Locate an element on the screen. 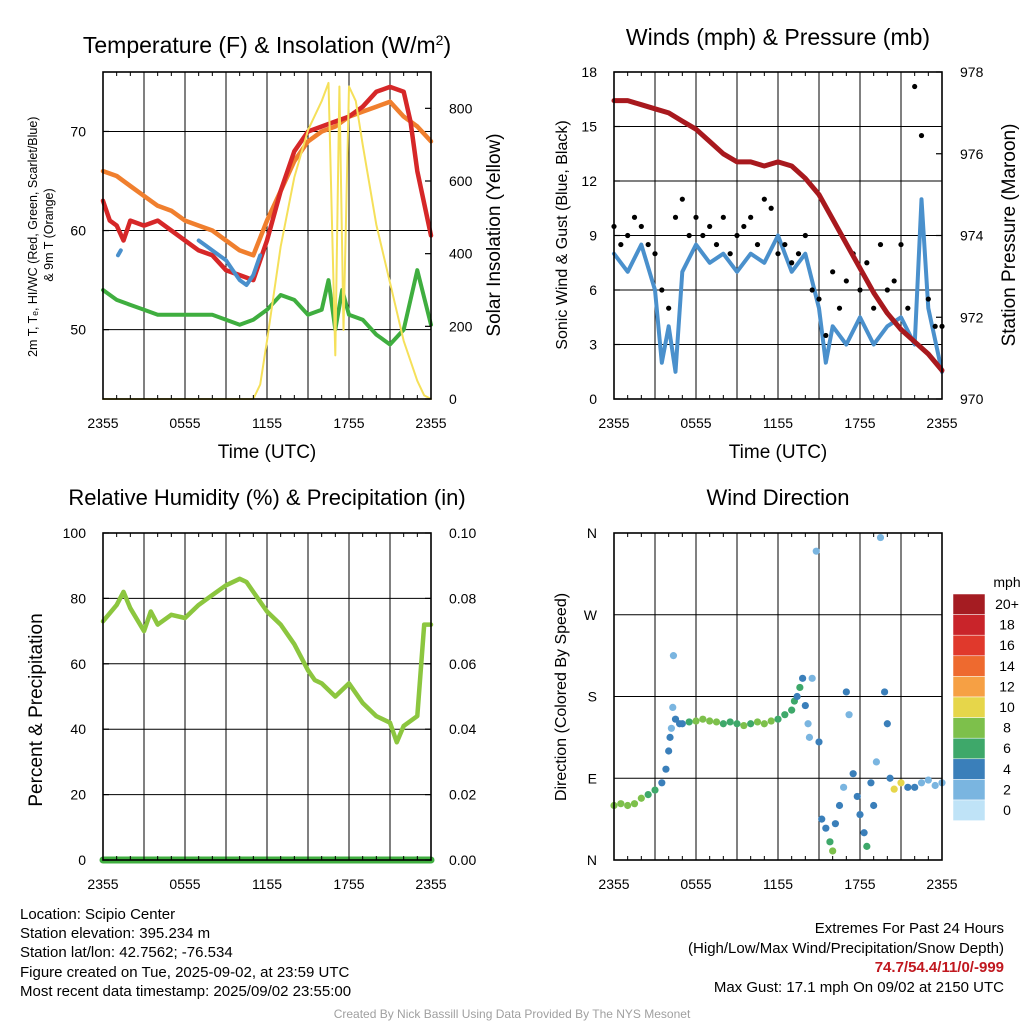 Image resolution: width=1024 pixels, height=1024 pixels. y2-tick-label: 974 is located at coordinates (972, 236).